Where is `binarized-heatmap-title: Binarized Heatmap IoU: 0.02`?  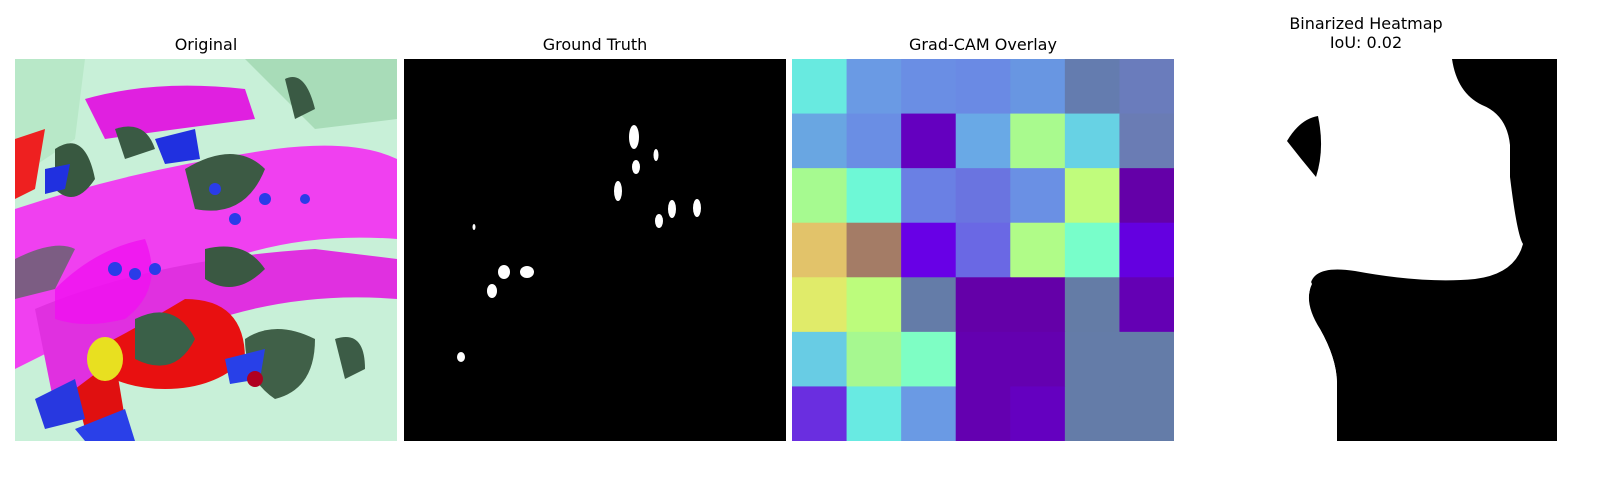 binarized-heatmap-title: Binarized Heatmap IoU: 0.02 is located at coordinates (1366, 33).